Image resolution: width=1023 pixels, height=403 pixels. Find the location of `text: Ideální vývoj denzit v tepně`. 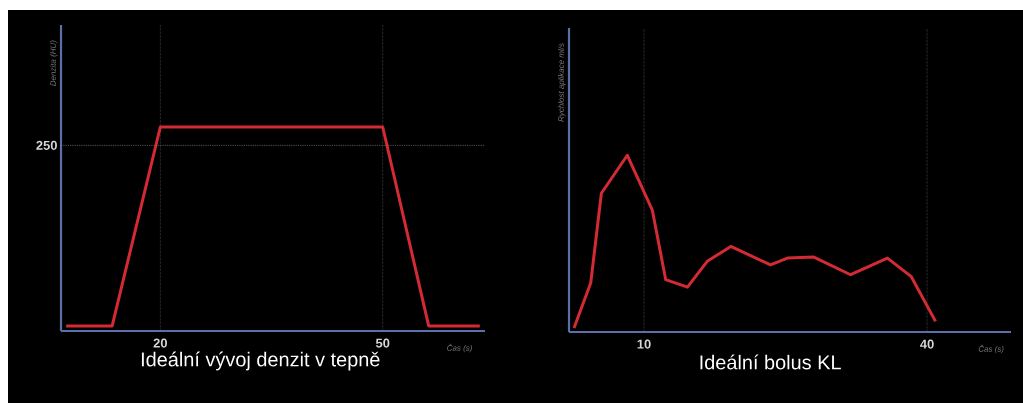

text: Ideální vývoj denzit v tepně is located at coordinates (260, 361).